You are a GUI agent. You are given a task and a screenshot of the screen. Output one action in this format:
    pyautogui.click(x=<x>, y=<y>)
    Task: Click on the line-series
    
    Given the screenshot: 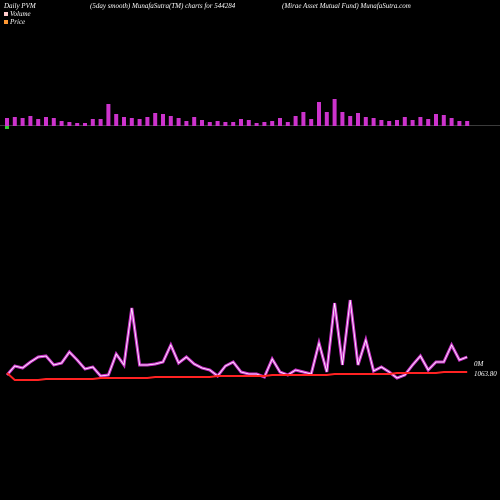 What is the action you would take?
    pyautogui.click(x=237, y=376)
    